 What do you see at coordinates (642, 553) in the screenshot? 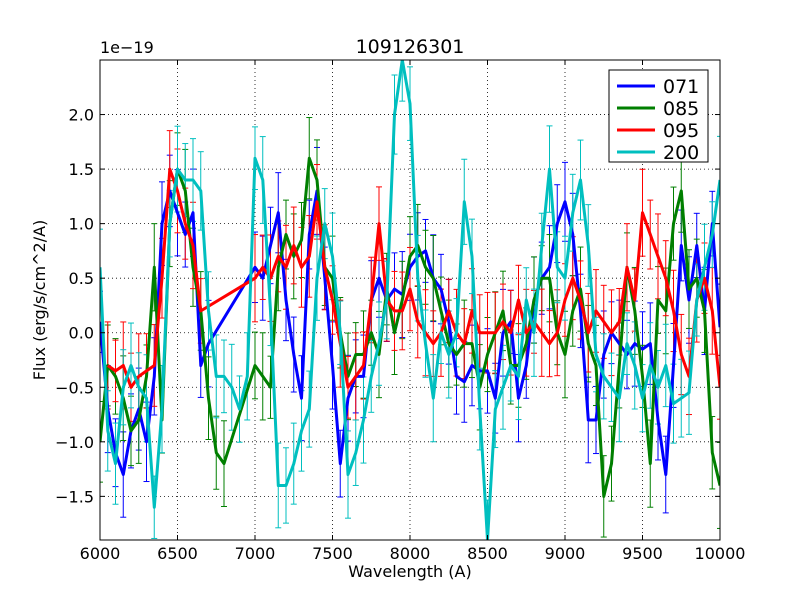
I see `x-tick-label: 9500` at bounding box center [642, 553].